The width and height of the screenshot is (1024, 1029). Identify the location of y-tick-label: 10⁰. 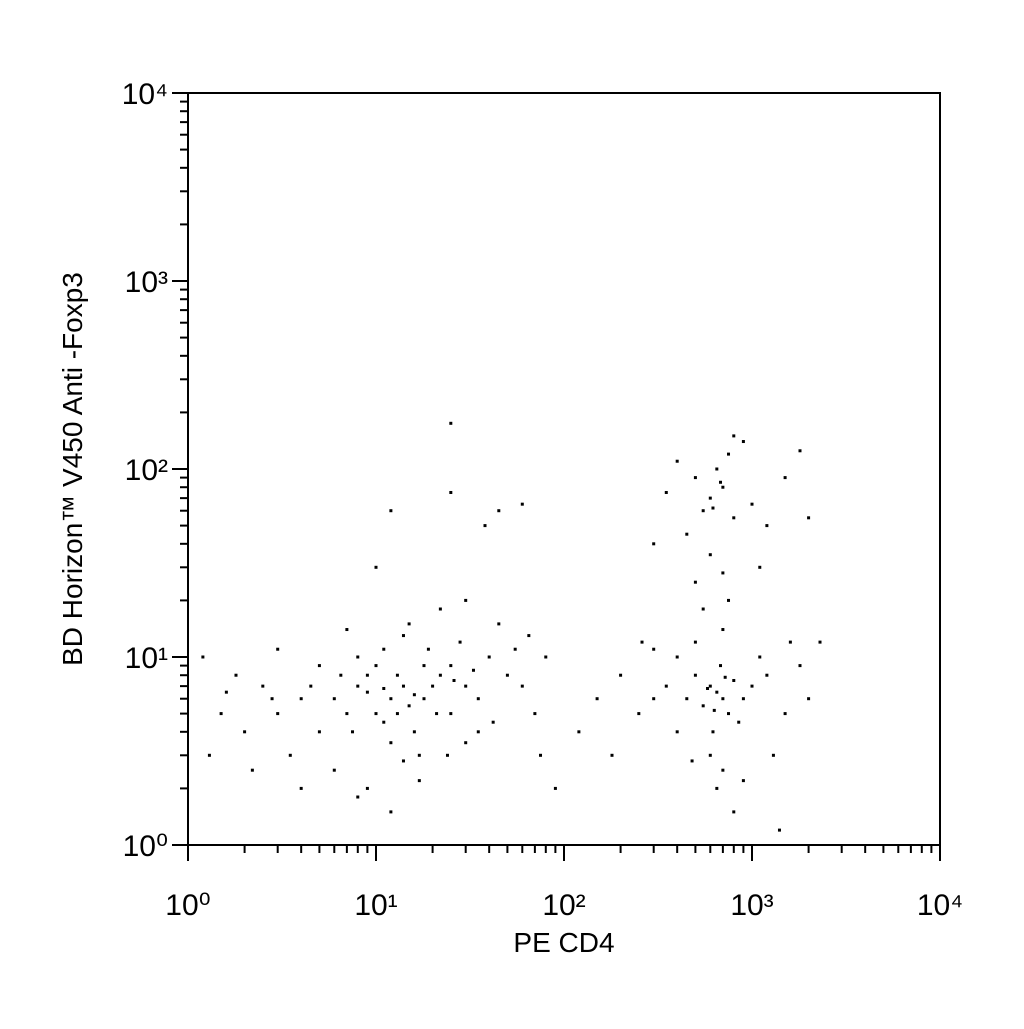
(145, 846).